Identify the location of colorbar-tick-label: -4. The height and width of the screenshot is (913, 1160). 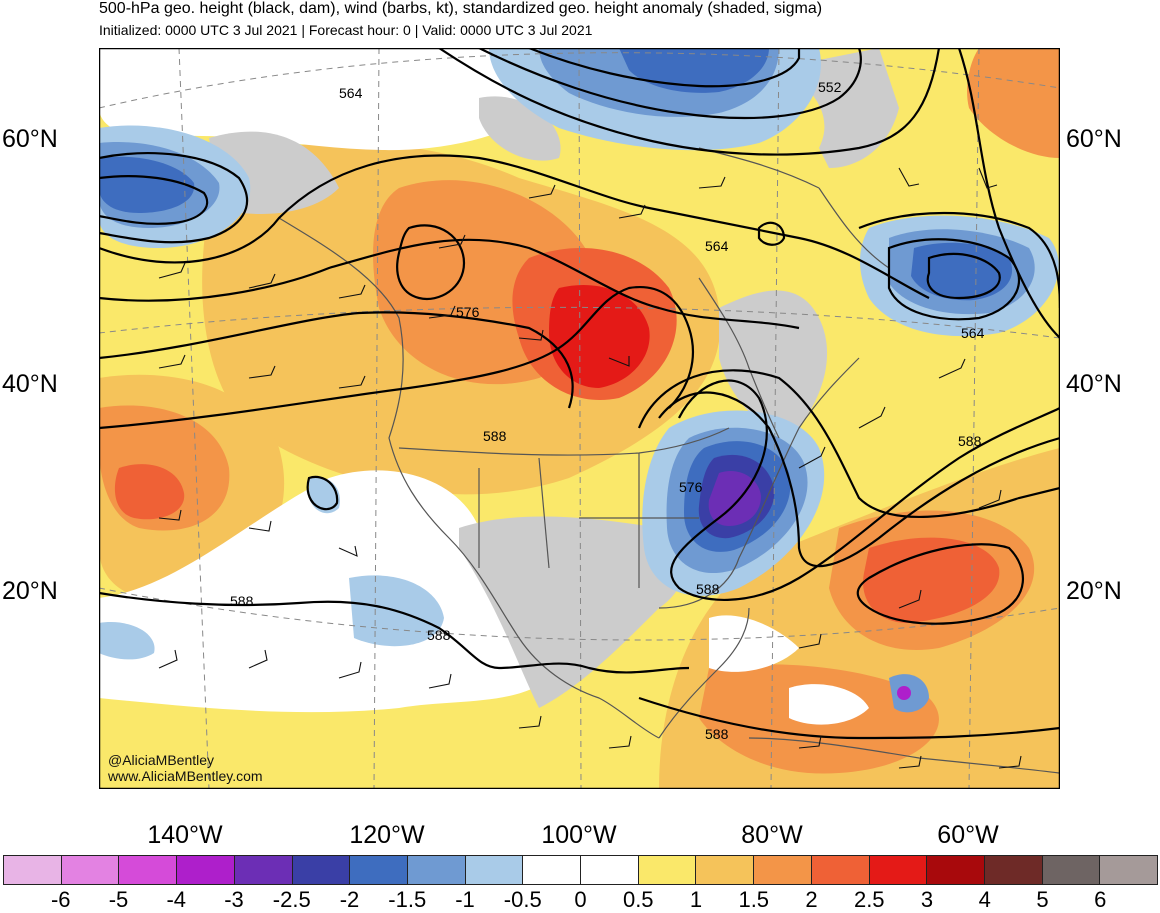
(176, 899).